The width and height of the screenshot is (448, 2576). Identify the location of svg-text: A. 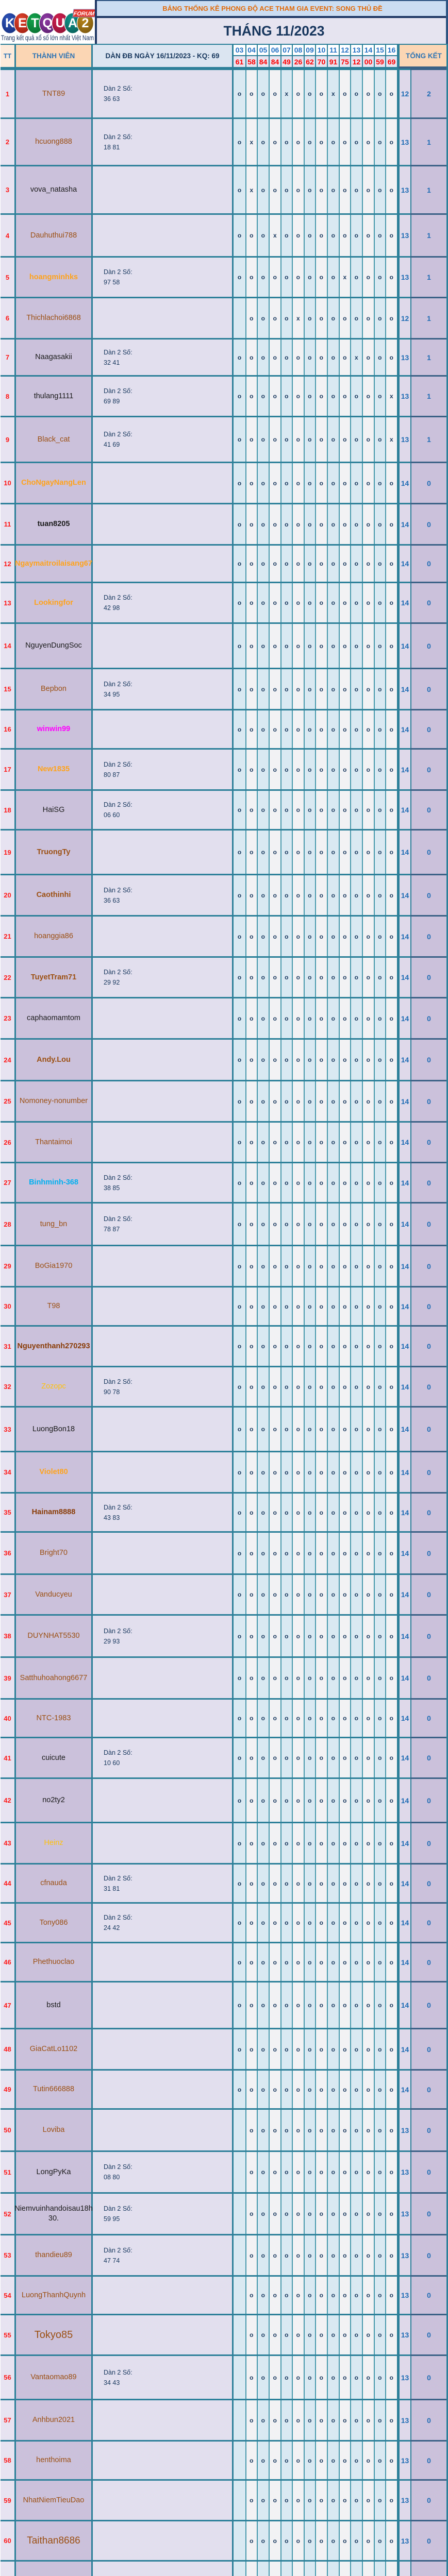
(73, 23).